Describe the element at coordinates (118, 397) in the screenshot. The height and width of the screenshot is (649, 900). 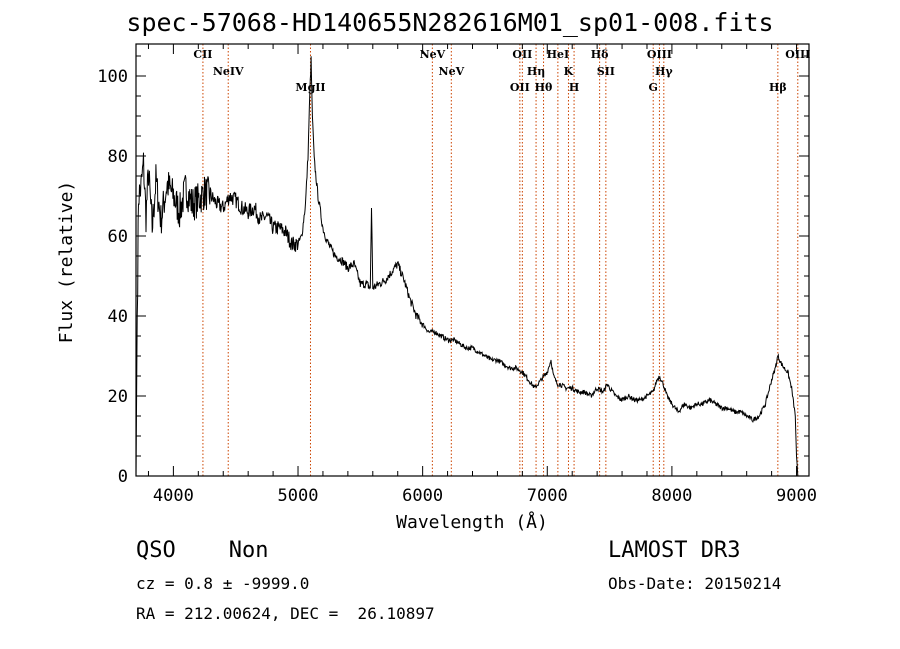
I see `y-tick-label: 20` at that location.